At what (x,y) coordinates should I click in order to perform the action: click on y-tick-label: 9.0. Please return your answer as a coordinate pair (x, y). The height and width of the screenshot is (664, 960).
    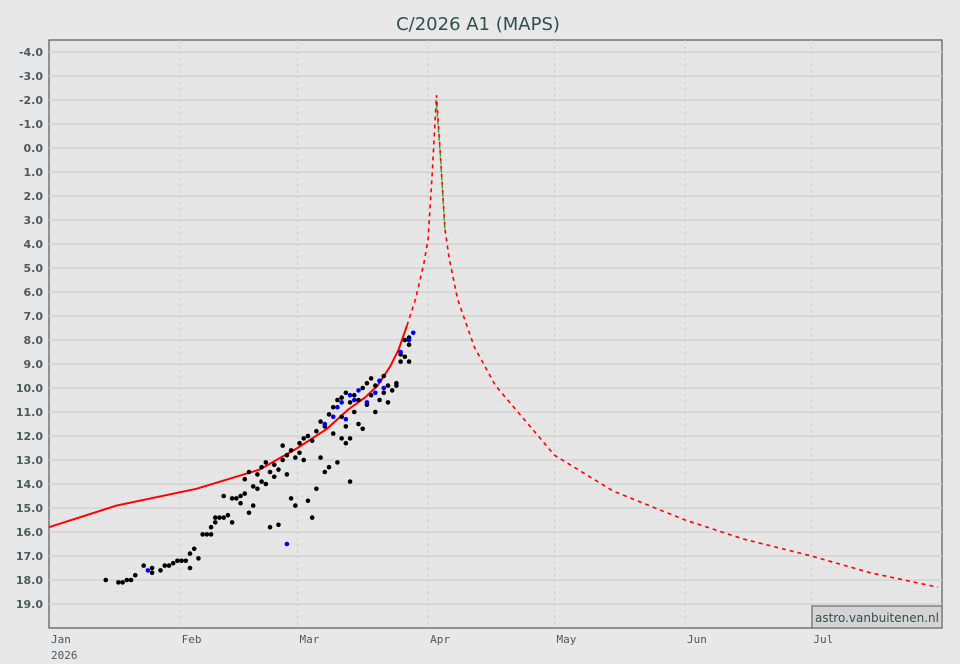
    Looking at the image, I should click on (34, 364).